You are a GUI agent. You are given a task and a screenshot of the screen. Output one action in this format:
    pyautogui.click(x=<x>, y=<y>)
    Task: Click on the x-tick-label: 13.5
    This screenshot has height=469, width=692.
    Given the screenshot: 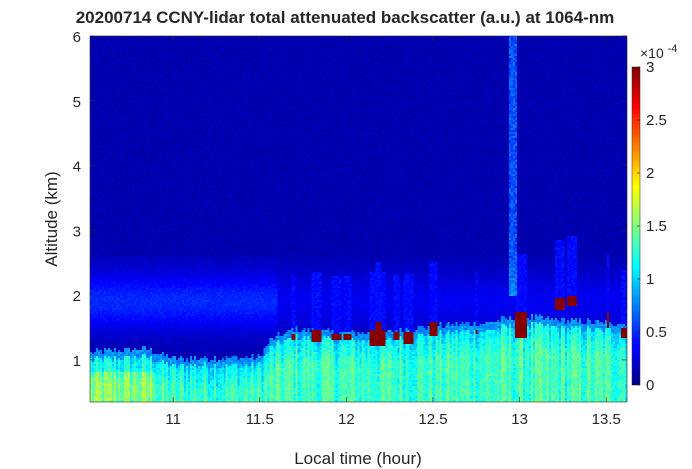 What is the action you would take?
    pyautogui.click(x=606, y=419)
    